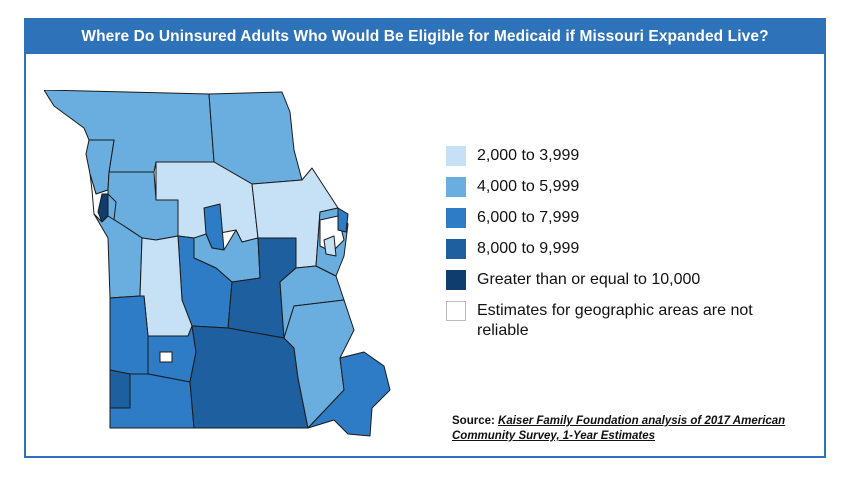  I want to click on legend-item: Greater than or equal to 10,000, so click(616, 280).